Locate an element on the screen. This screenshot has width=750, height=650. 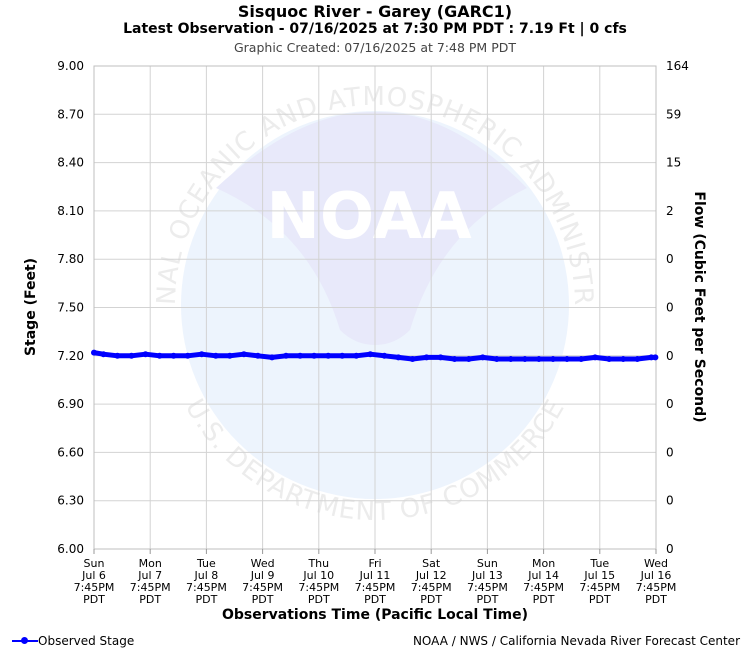
y-tick-label: 6.00 is located at coordinates (70, 549).